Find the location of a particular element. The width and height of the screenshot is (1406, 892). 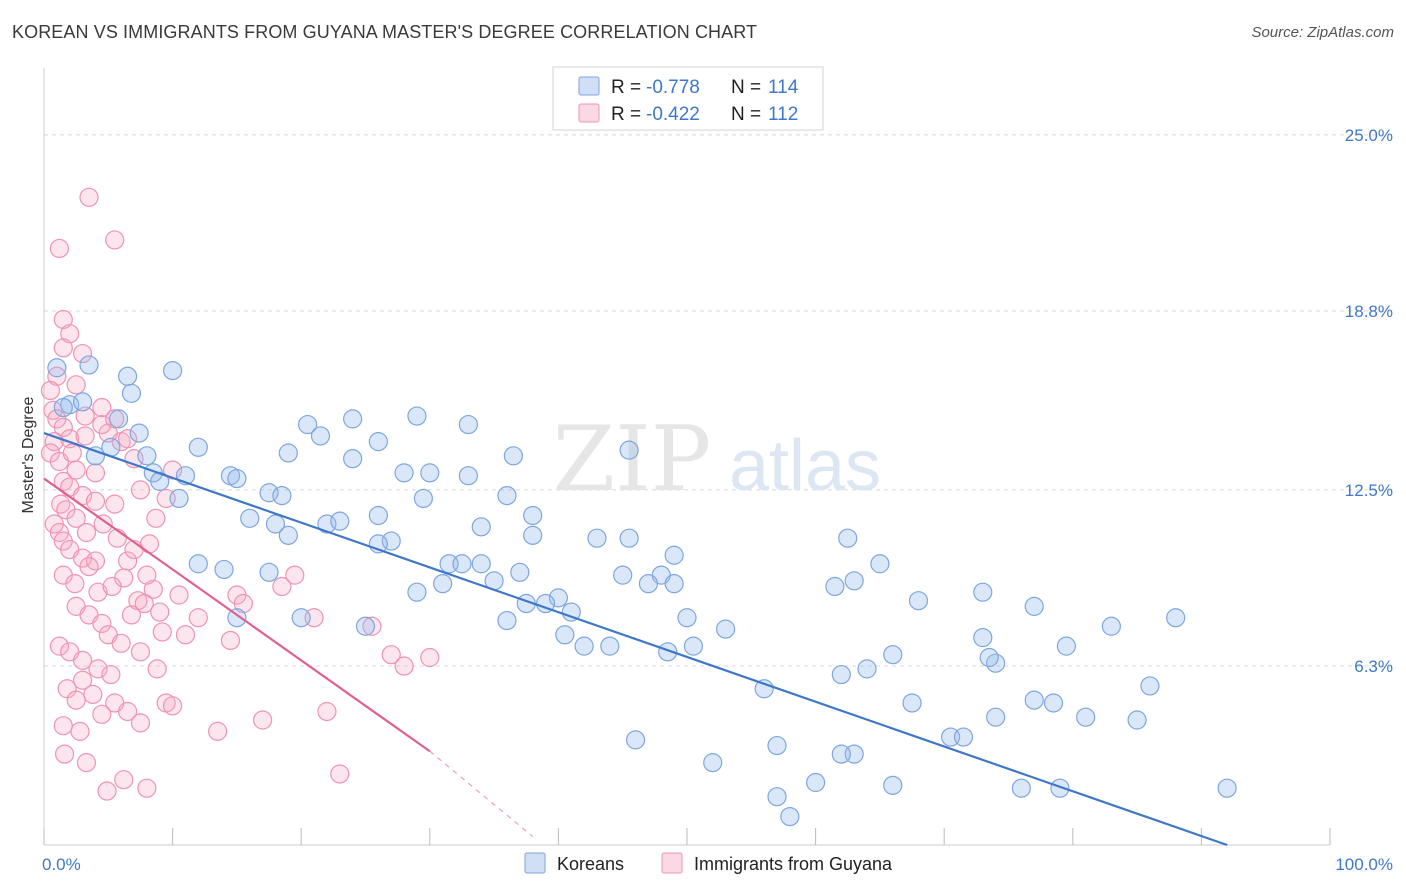

legend-r-label-koreans: R = is located at coordinates (626, 87).